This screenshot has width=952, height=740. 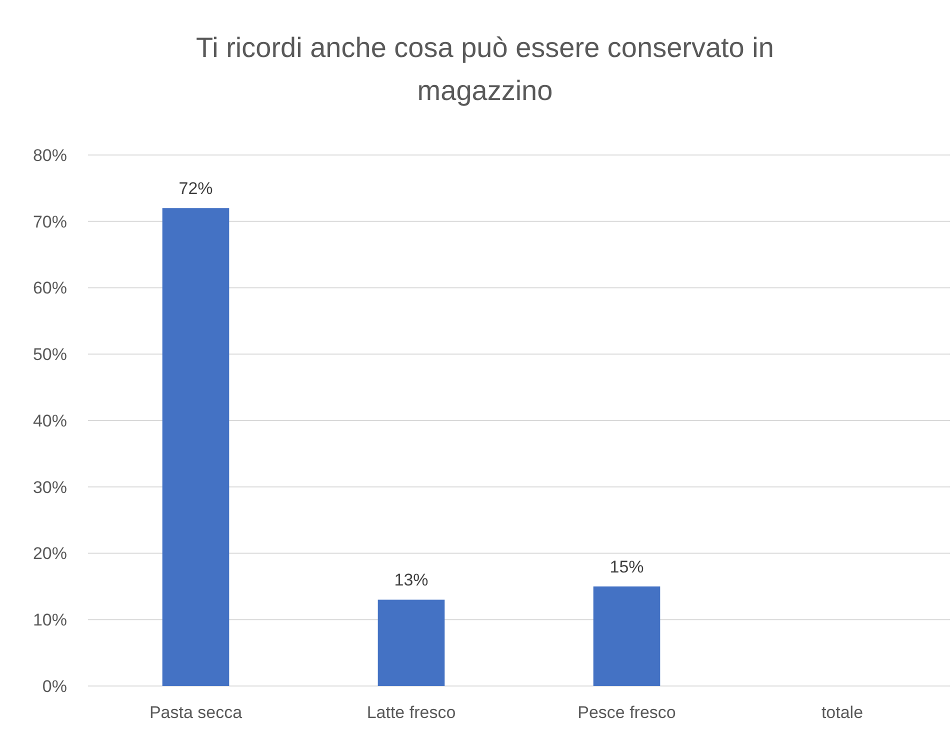 I want to click on y-tick-label: 20%, so click(x=49, y=554).